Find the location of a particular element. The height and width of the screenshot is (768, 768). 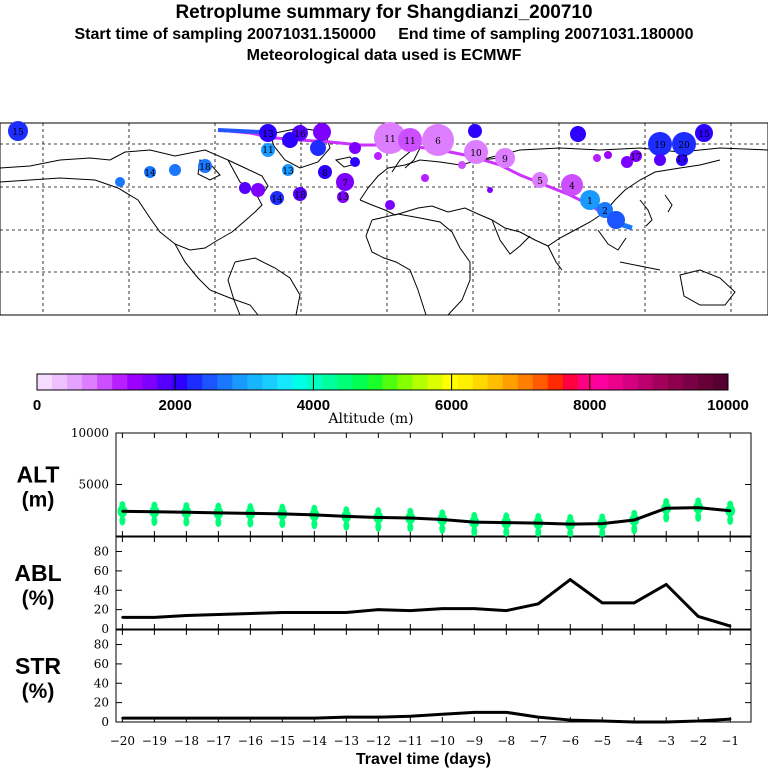

colorbar-cells is located at coordinates (383, 382).